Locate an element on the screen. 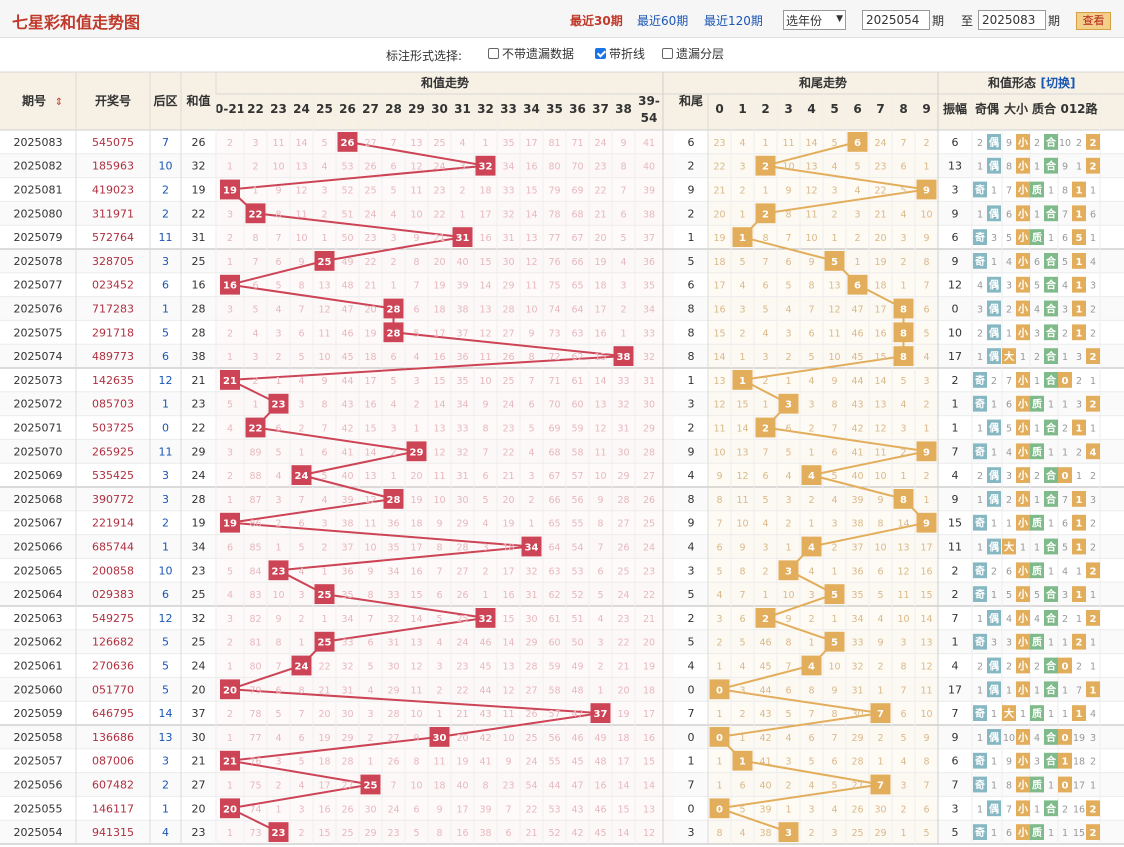 The image size is (1124, 847). tail-hit-label: 1 is located at coordinates (742, 238).